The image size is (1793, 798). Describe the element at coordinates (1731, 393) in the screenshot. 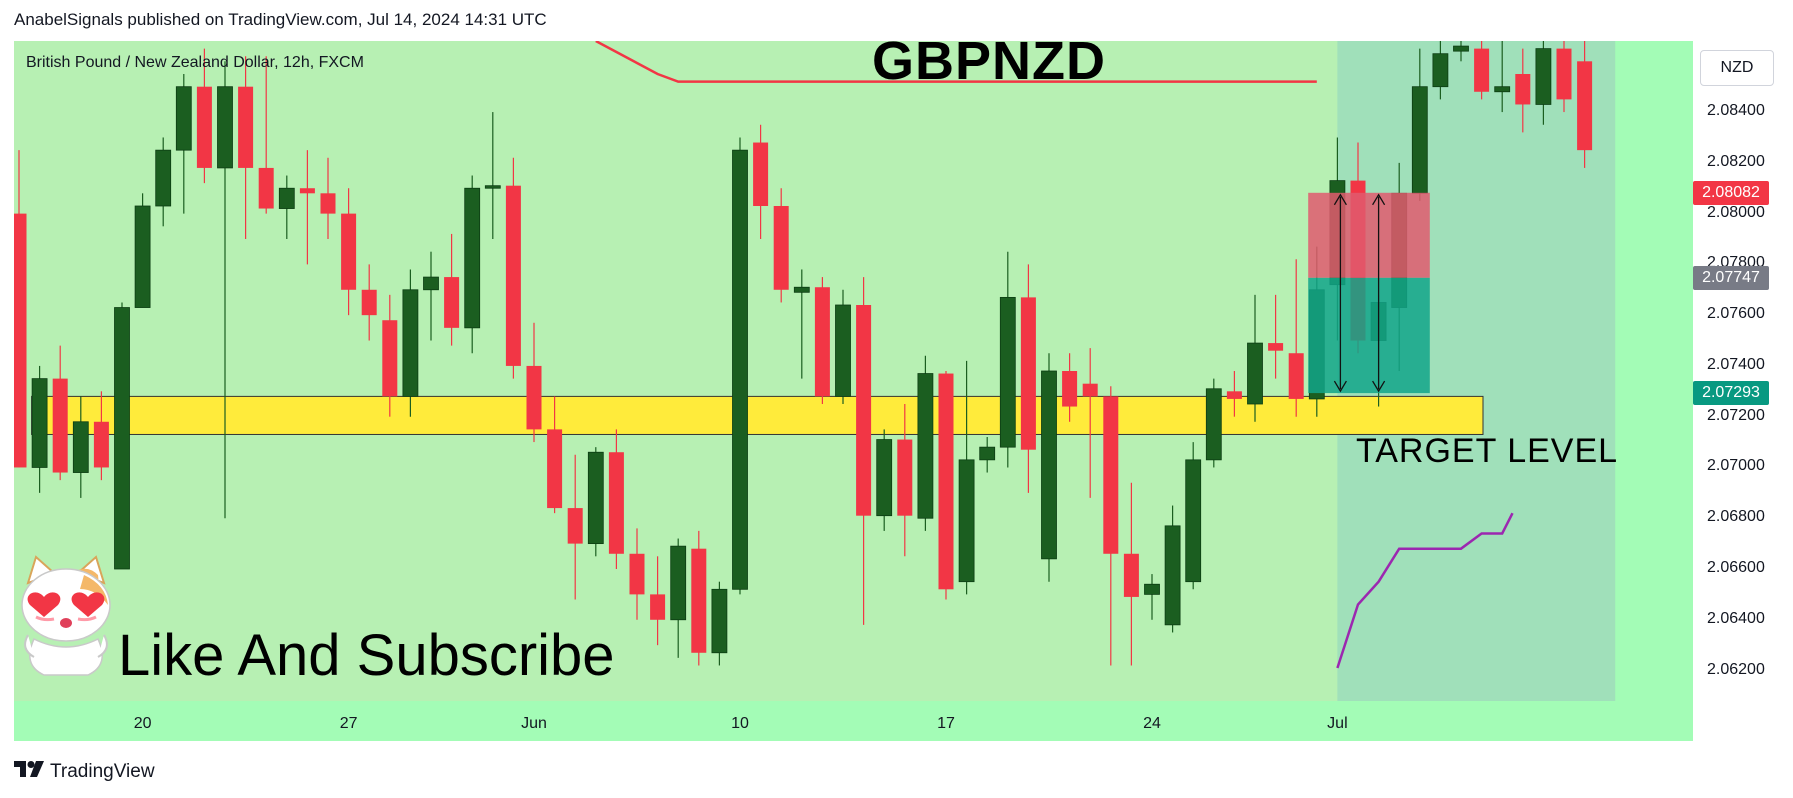

I see `price-tag: 2.07293` at that location.